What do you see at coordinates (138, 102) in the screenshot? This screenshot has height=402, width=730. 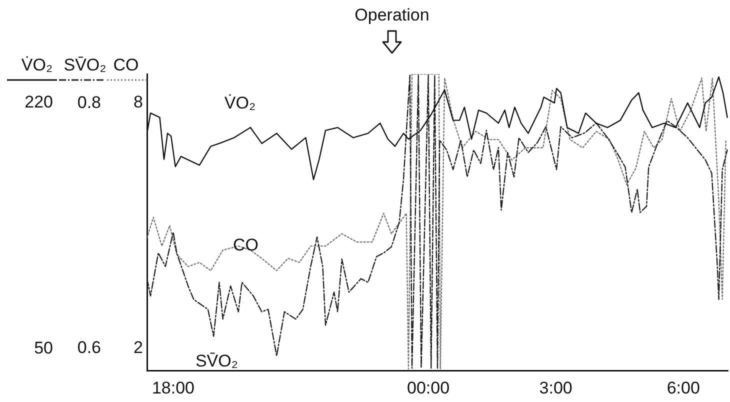 I see `y3-tick-label: 8` at bounding box center [138, 102].